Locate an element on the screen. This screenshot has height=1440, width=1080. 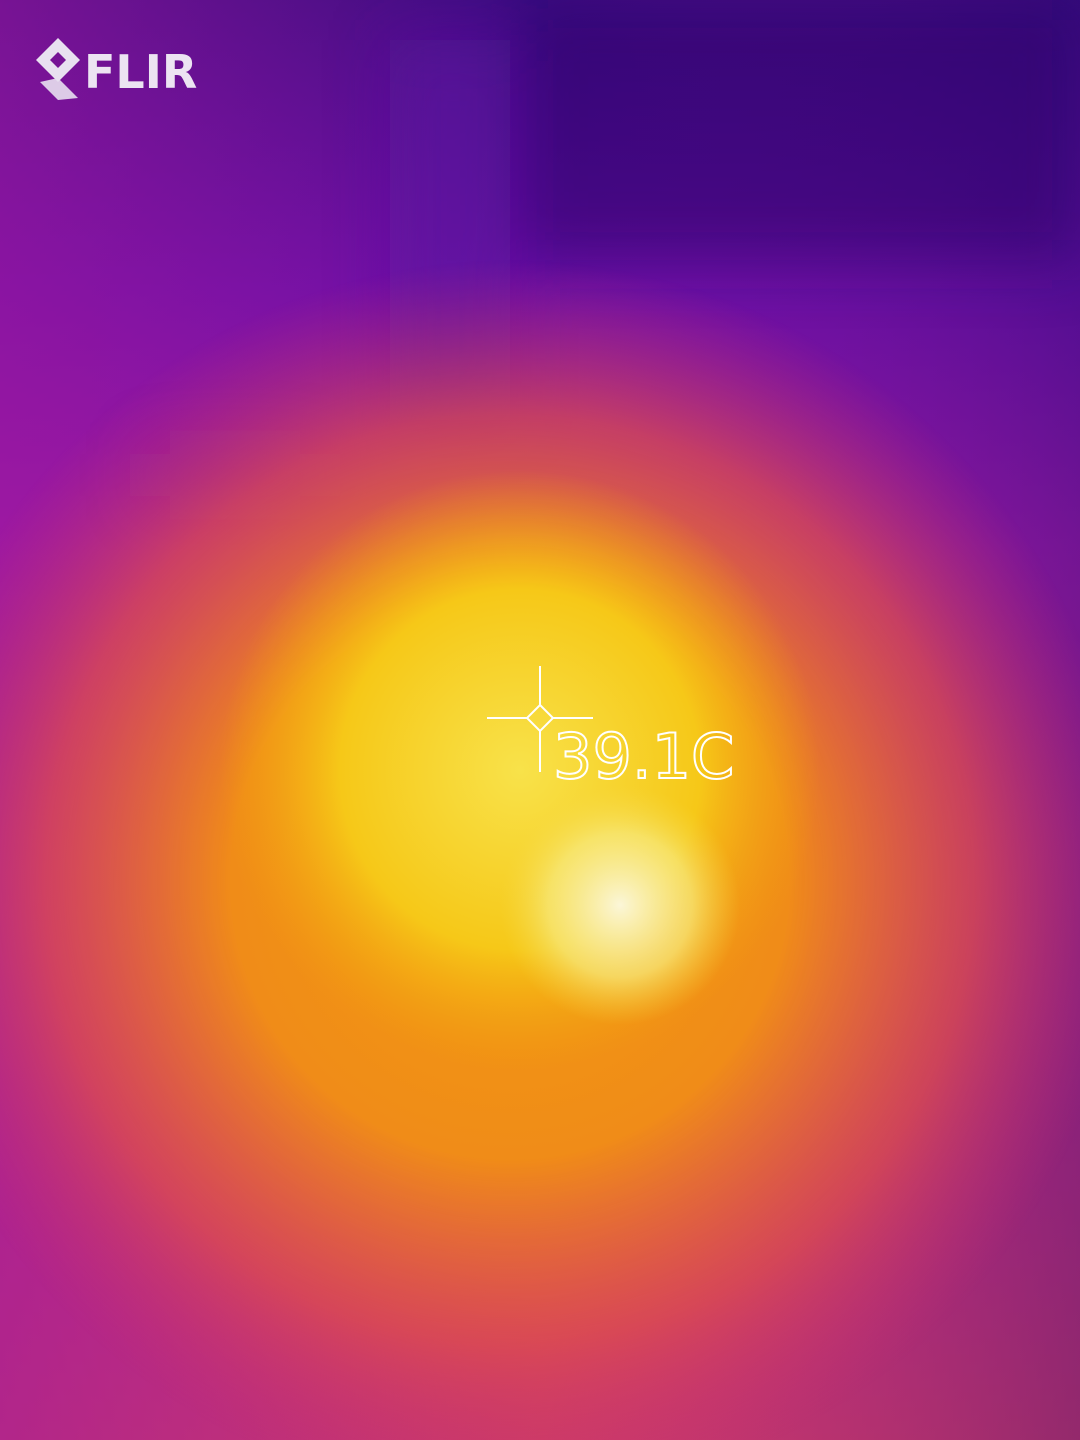
logo: FLIR is located at coordinates (116, 69).